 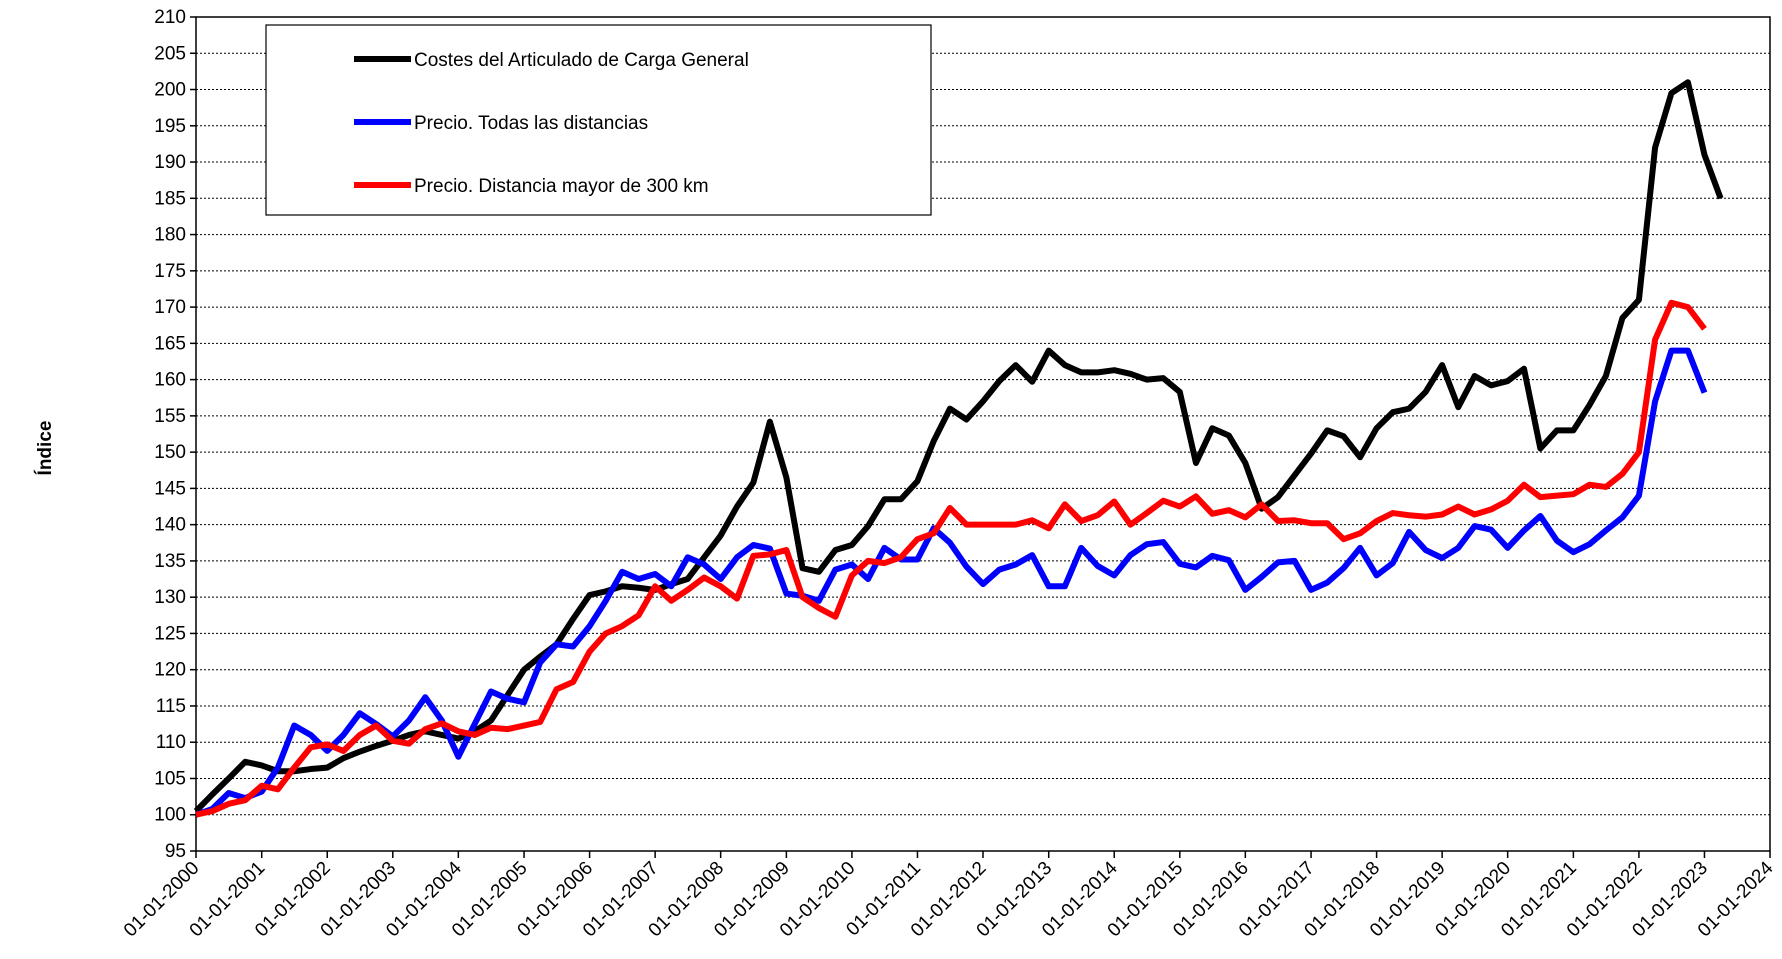 What do you see at coordinates (561, 186) in the screenshot?
I see `legend-label: Precio. Distancia mayor de 300 km` at bounding box center [561, 186].